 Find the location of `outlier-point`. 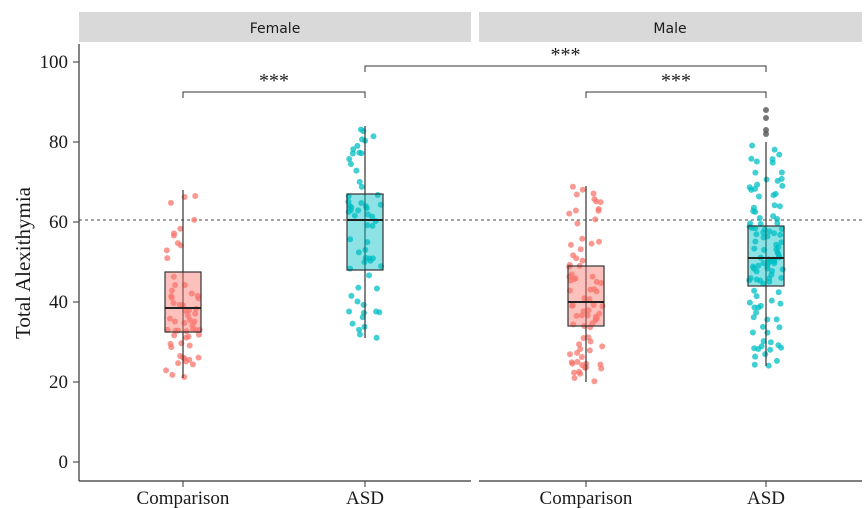

outlier-point is located at coordinates (766, 110).